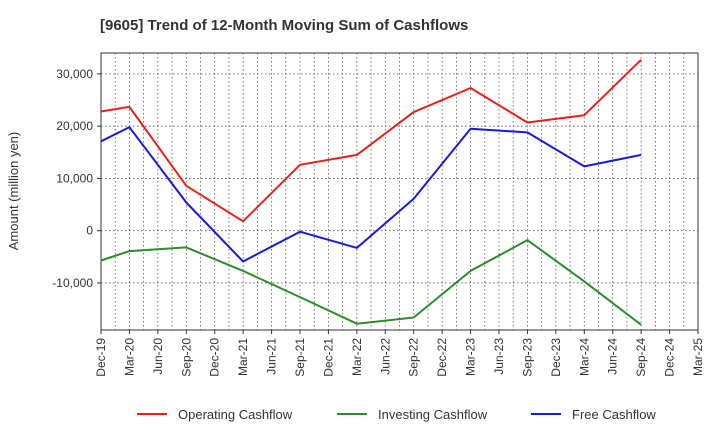  Describe the element at coordinates (584, 357) in the screenshot. I see `x-tick-label: Mar-24` at that location.